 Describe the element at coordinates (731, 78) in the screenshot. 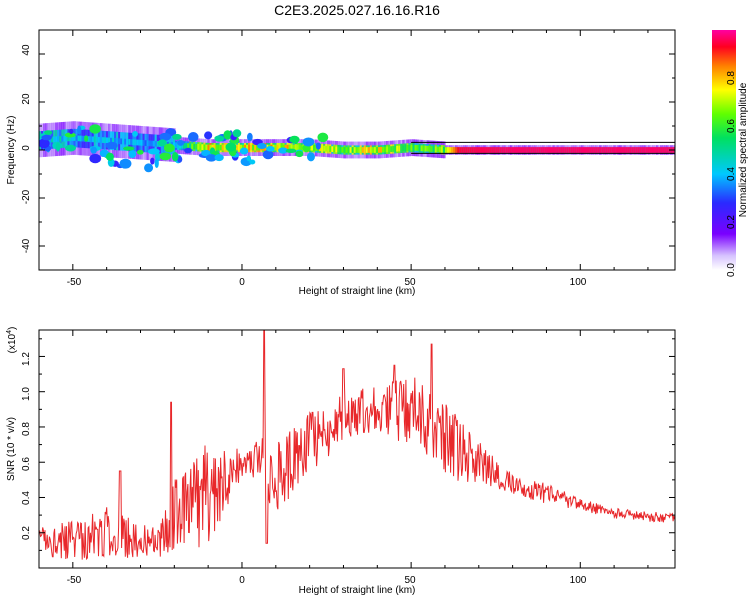

I see `colorbar-tick-5: 0.8` at that location.